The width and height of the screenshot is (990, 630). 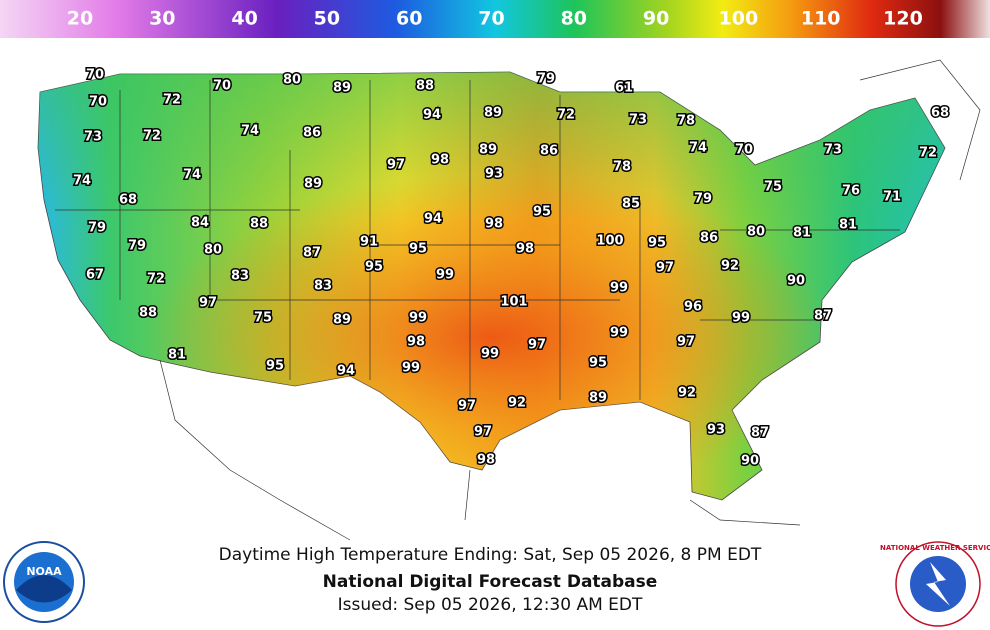 What do you see at coordinates (686, 121) in the screenshot?
I see `temperature-label: 78` at bounding box center [686, 121].